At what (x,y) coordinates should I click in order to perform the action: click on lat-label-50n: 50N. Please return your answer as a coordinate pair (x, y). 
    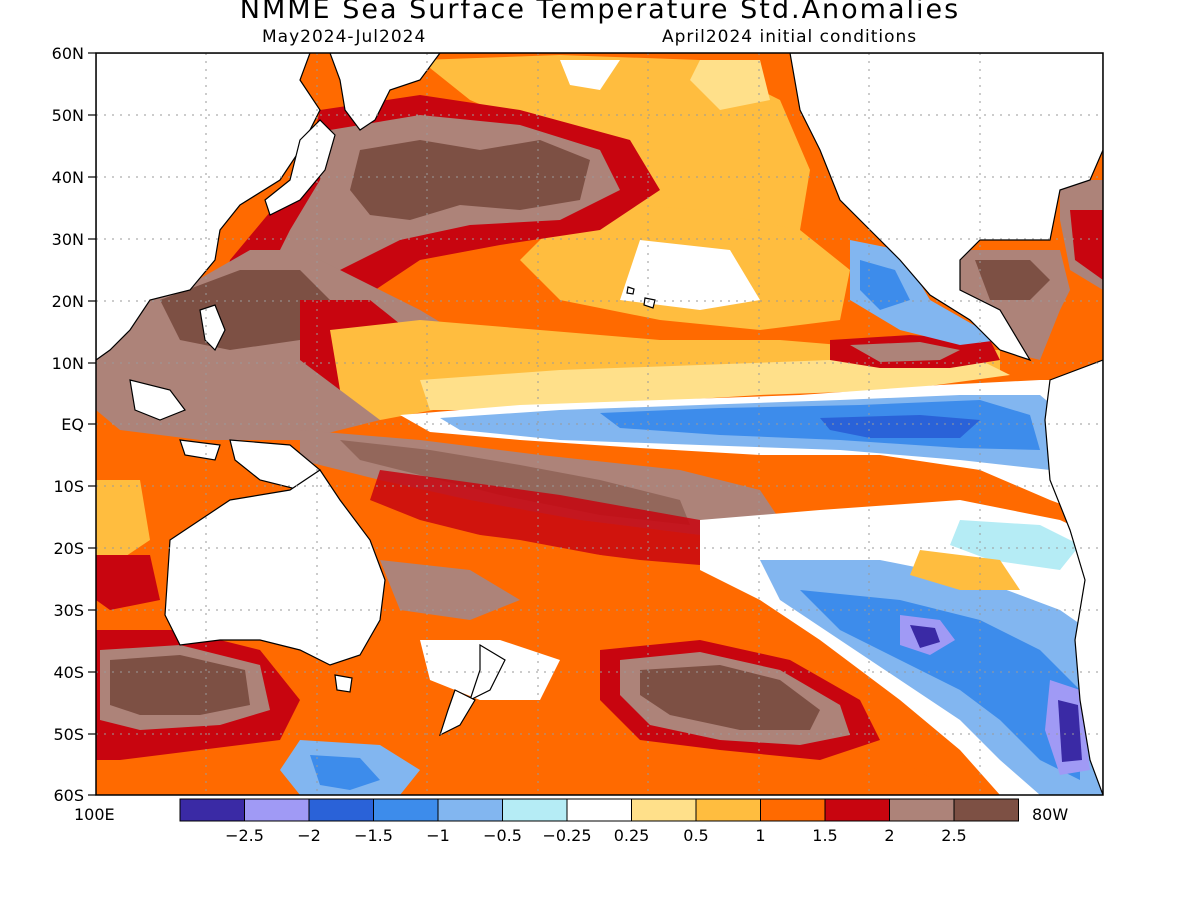
    Looking at the image, I should click on (68, 115).